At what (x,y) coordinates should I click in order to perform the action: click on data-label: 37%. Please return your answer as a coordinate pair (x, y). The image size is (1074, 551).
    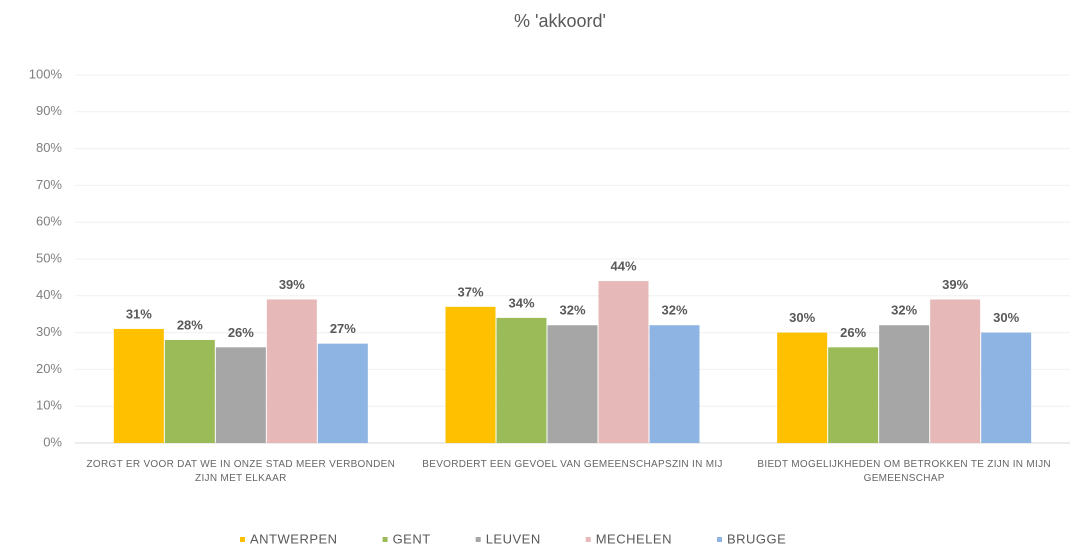
    Looking at the image, I should click on (470, 291).